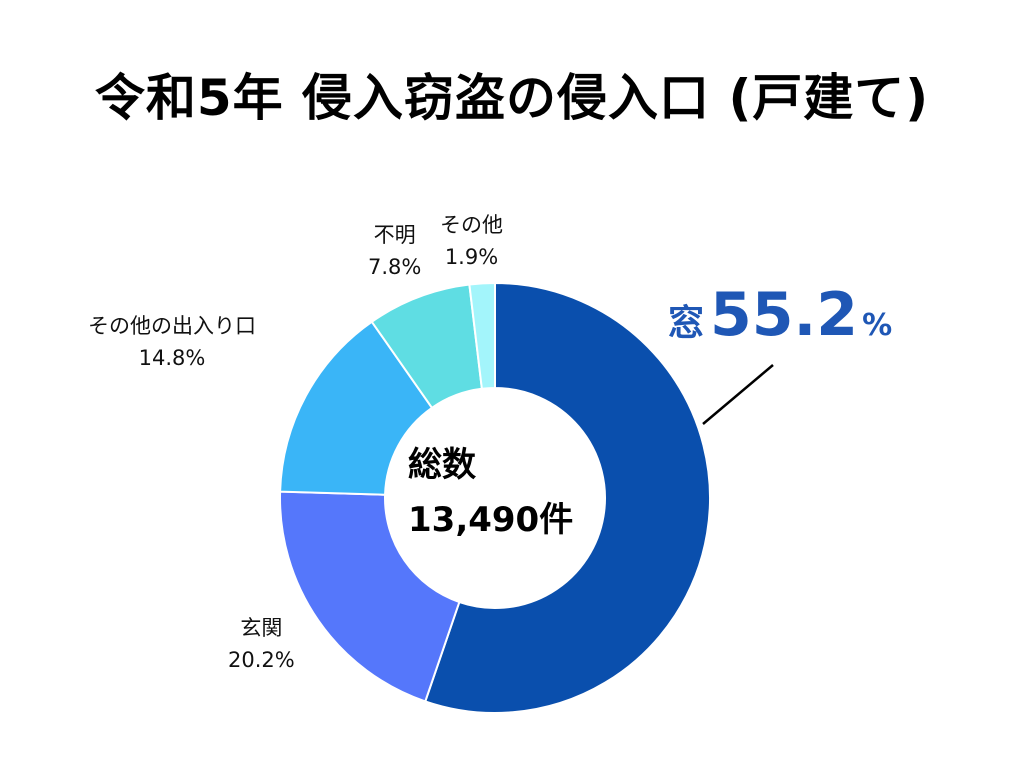 This screenshot has height=768, width=1024. Describe the element at coordinates (172, 358) in the screenshot. I see `slice-label-other-entrance-pct: 14.8%` at that location.